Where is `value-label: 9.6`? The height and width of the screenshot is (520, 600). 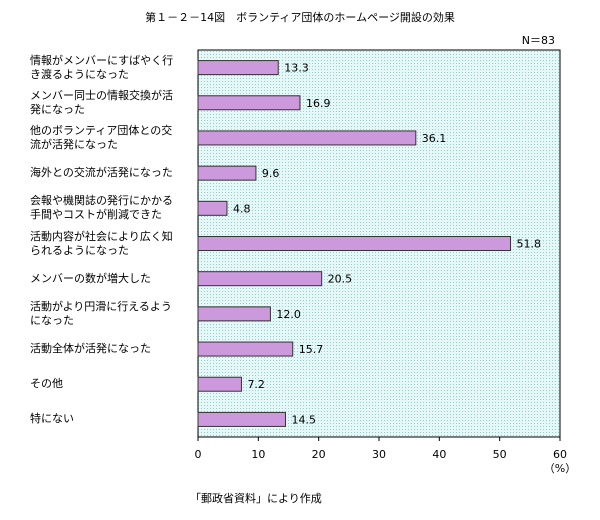
value-label: 9.6 is located at coordinates (271, 173).